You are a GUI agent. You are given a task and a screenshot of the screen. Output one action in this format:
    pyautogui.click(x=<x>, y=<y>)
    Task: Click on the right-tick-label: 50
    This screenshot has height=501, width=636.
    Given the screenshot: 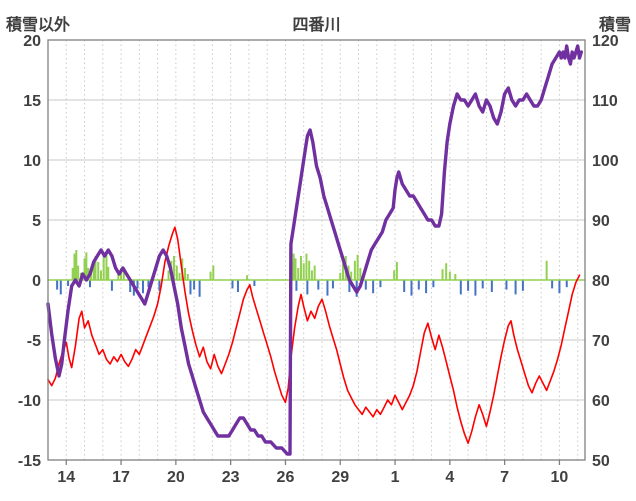 What is the action you would take?
    pyautogui.click(x=601, y=461)
    